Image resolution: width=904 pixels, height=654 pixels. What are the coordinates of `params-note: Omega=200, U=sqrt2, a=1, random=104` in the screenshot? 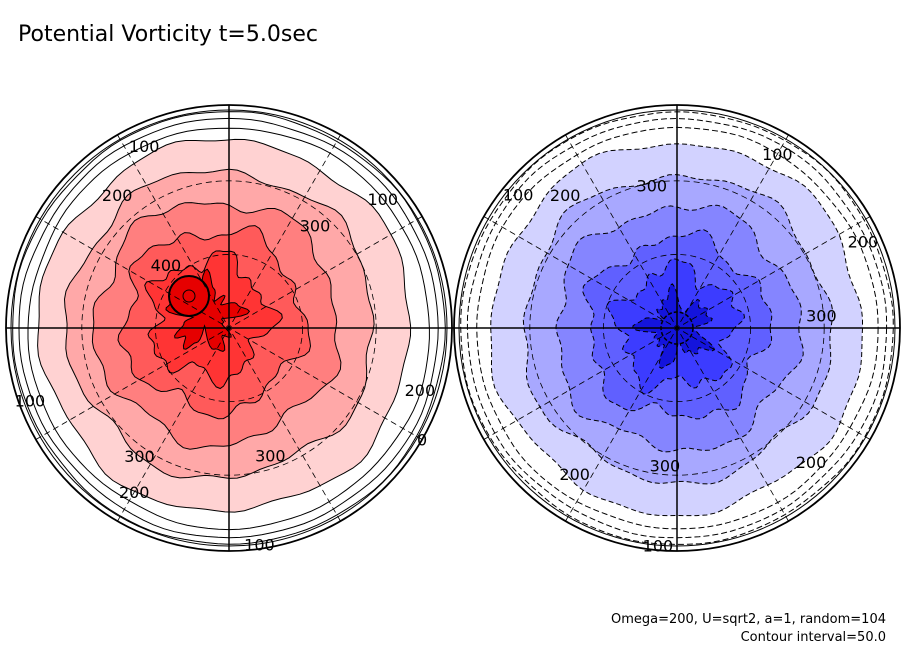 It's located at (748, 619).